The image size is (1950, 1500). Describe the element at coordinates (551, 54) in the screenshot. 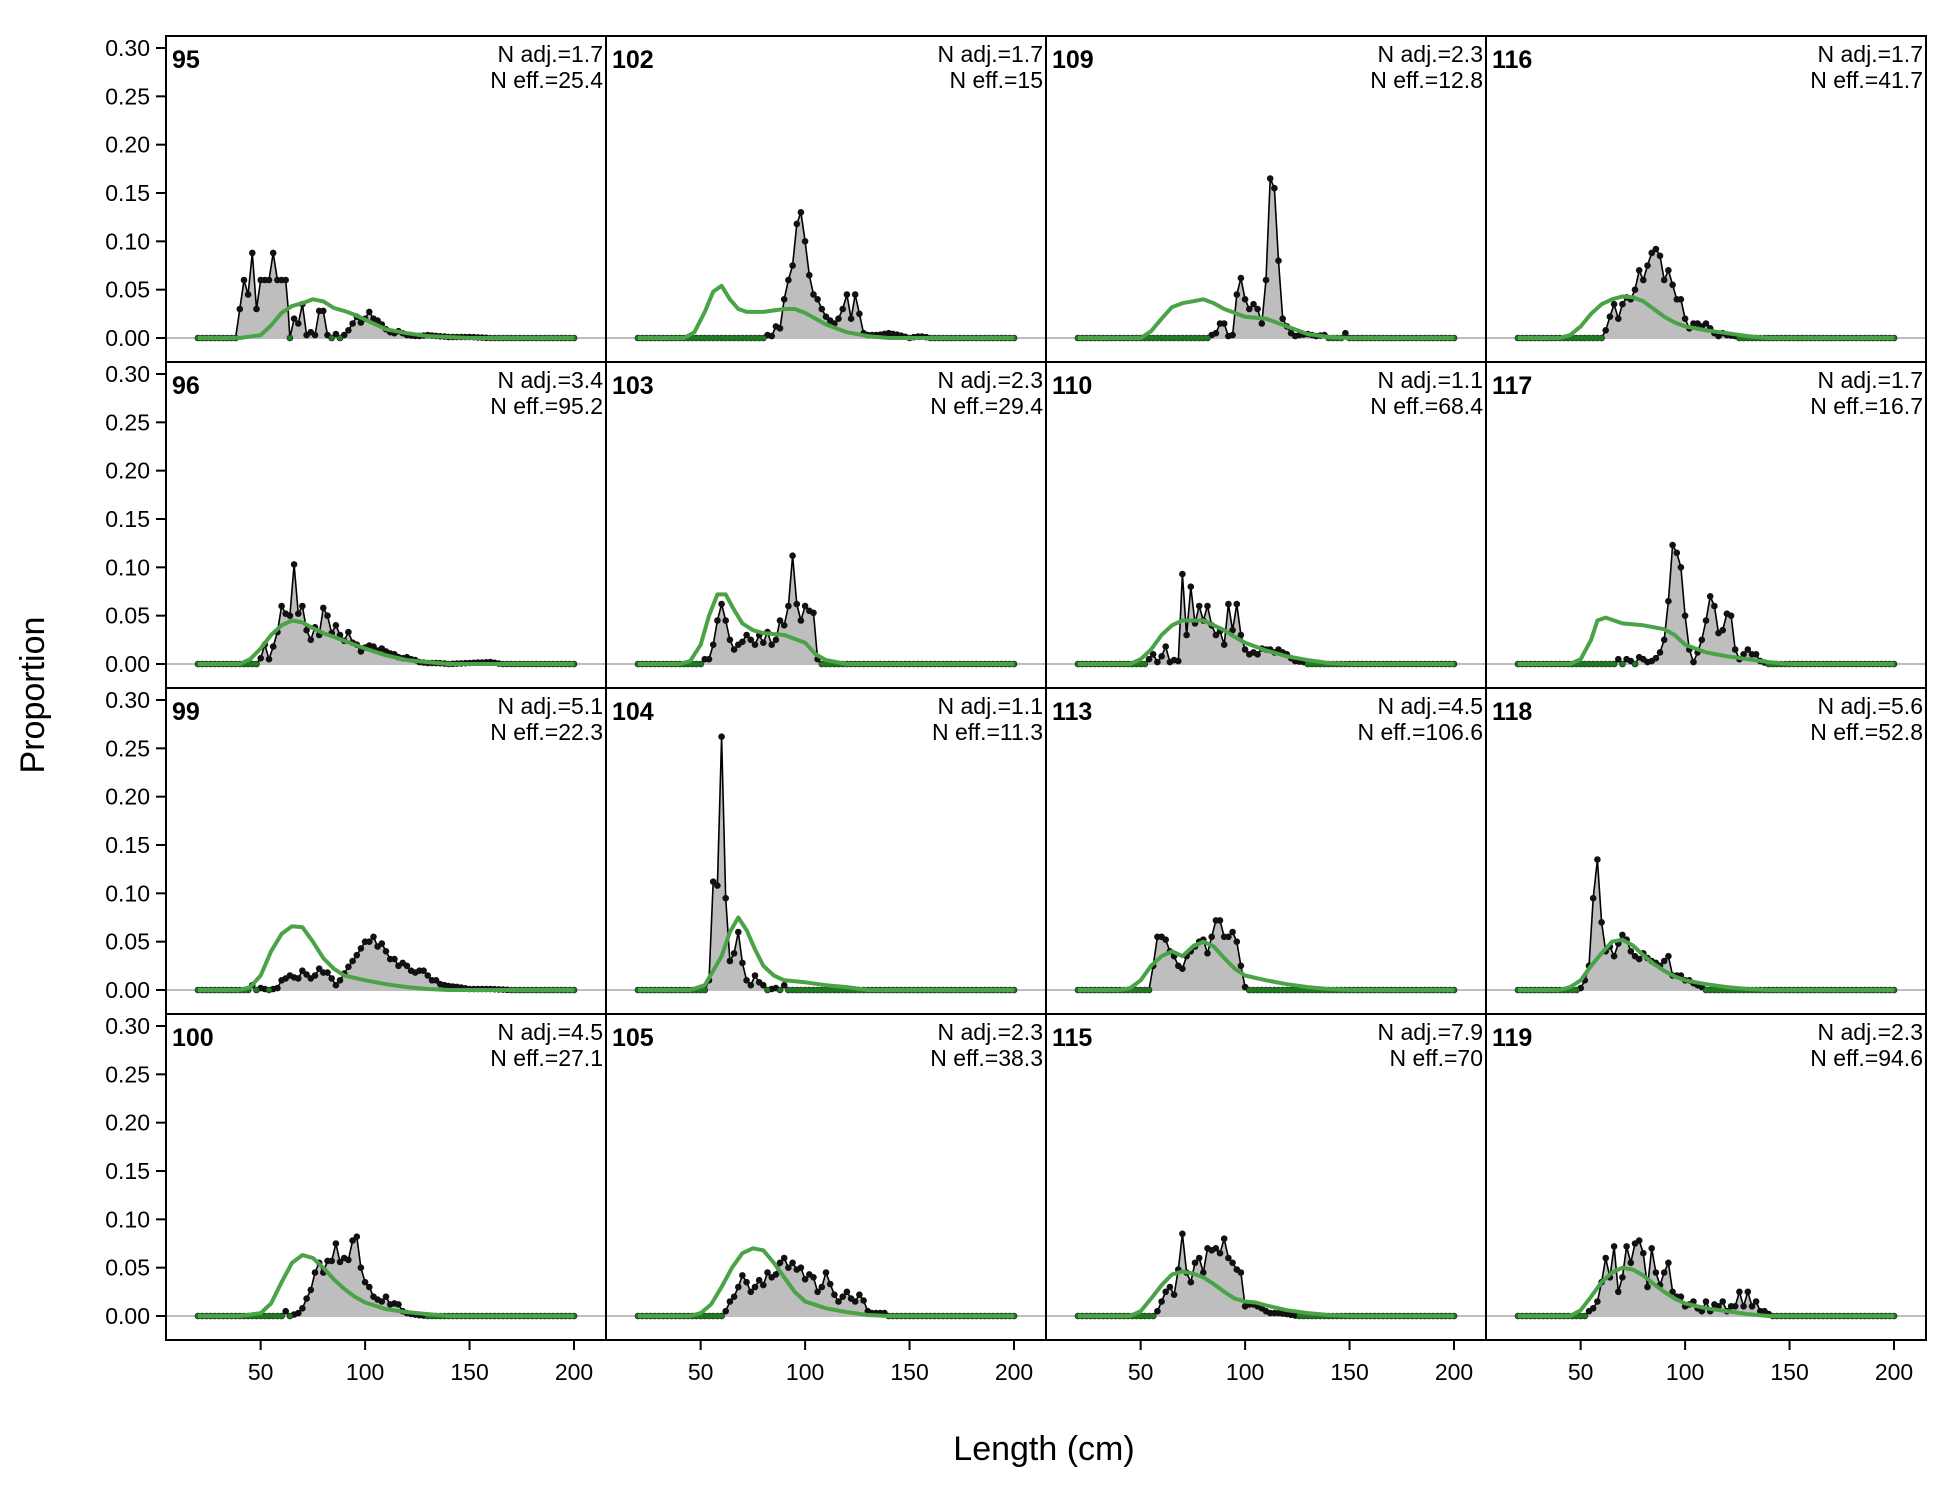

I see `n-adj-label: N adj.=1.7` at that location.